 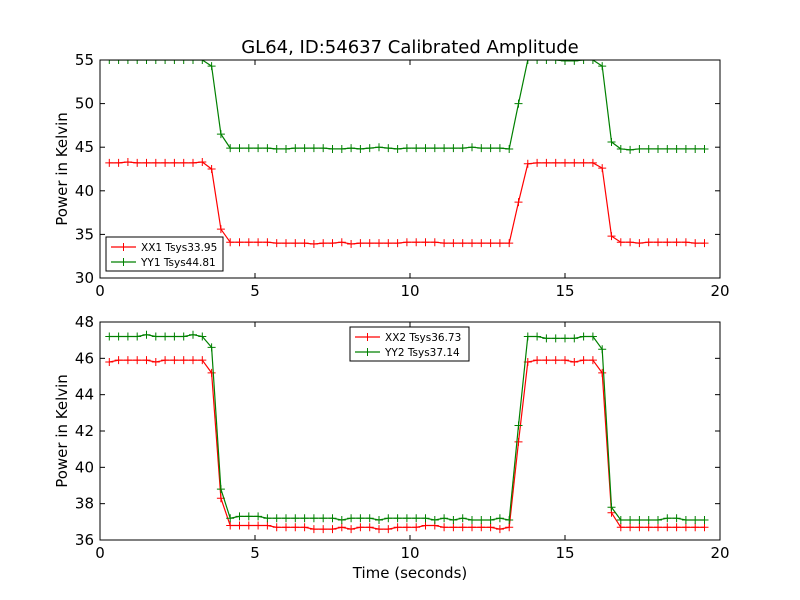 What do you see at coordinates (410, 47) in the screenshot?
I see `figure-title: GL64, ID:54637 Calibrated Amplitude` at bounding box center [410, 47].